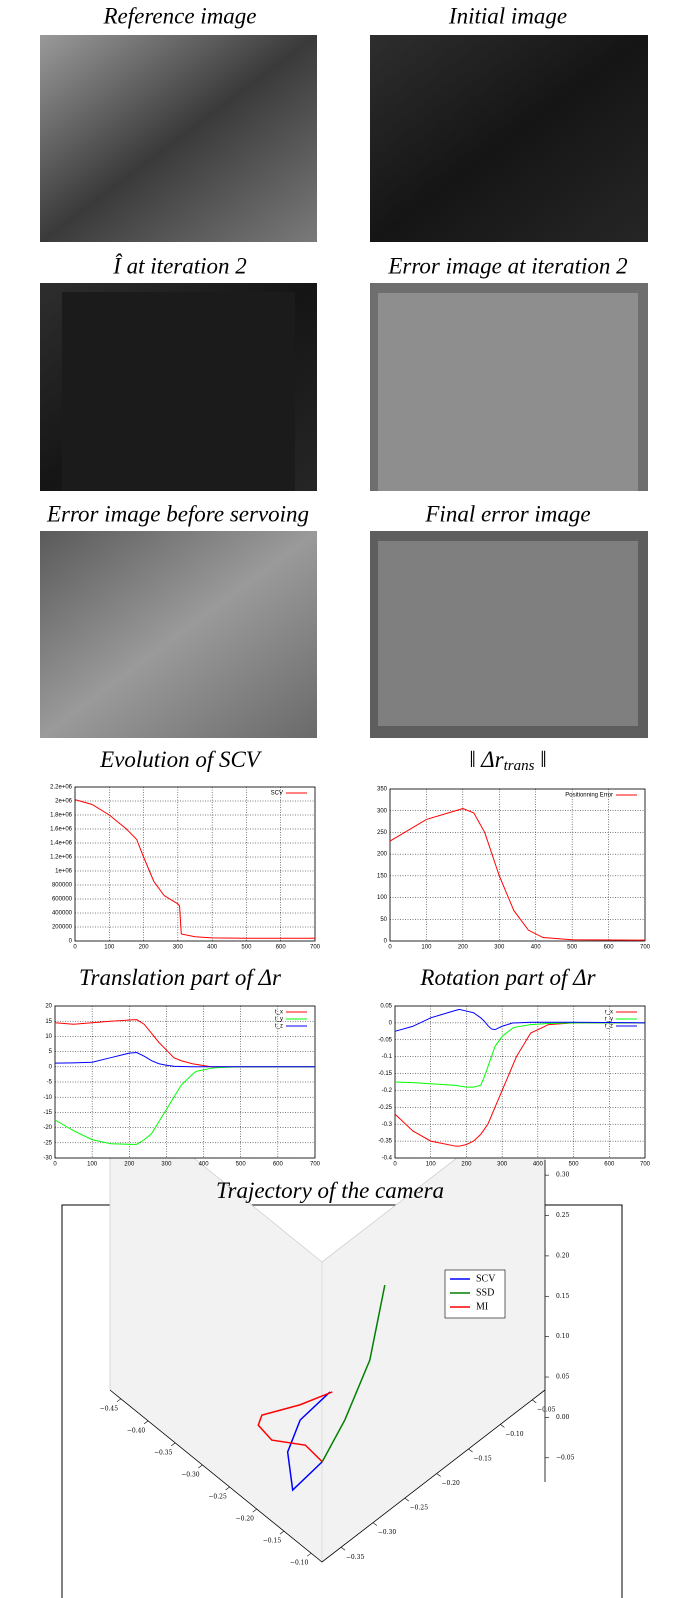 The height and width of the screenshot is (1598, 678). Describe the element at coordinates (47, 1128) in the screenshot. I see `y-tick-label: -20` at that location.